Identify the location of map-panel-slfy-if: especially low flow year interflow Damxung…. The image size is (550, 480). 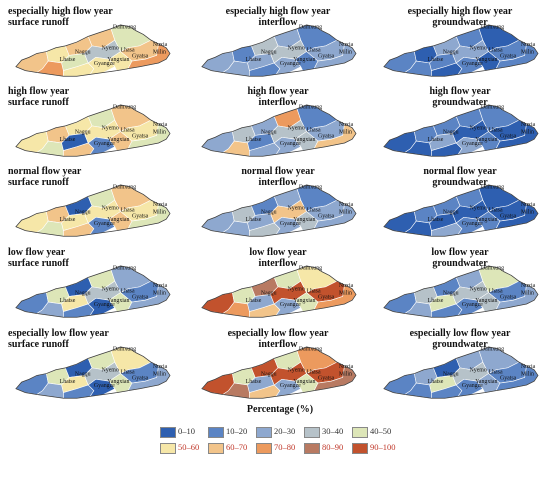
(278, 365).